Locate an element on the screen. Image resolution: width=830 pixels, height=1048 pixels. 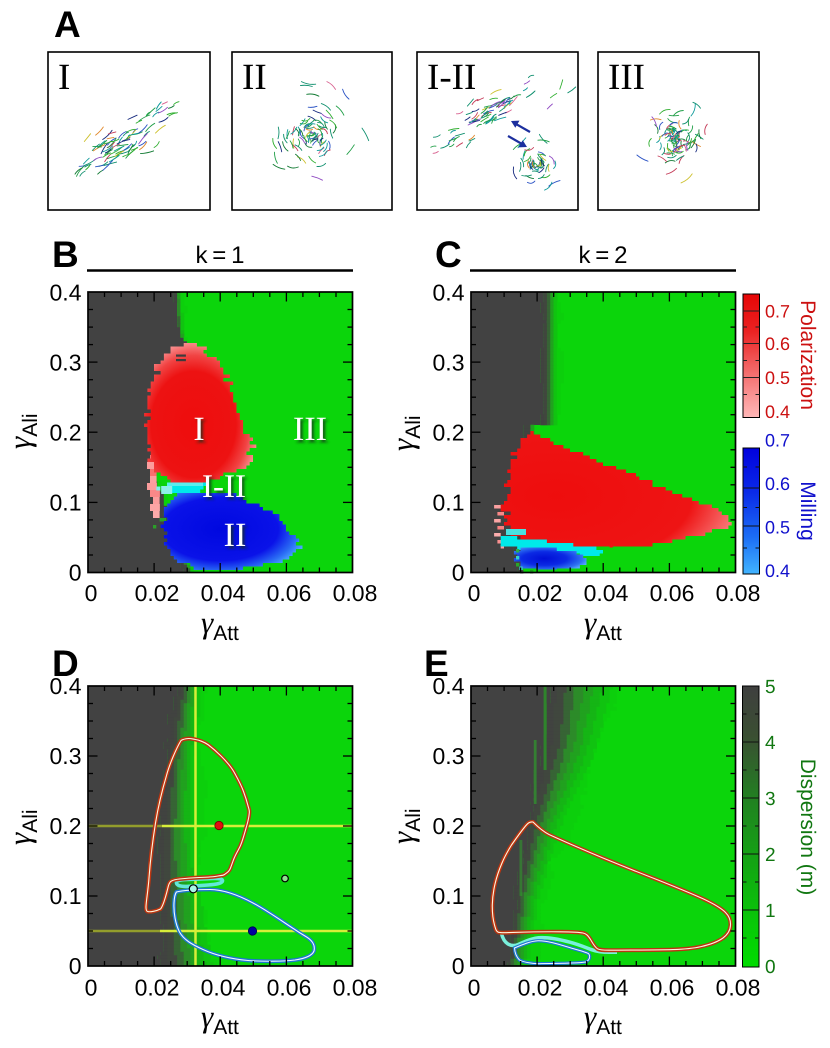
svg-text: C is located at coordinates (448, 254).